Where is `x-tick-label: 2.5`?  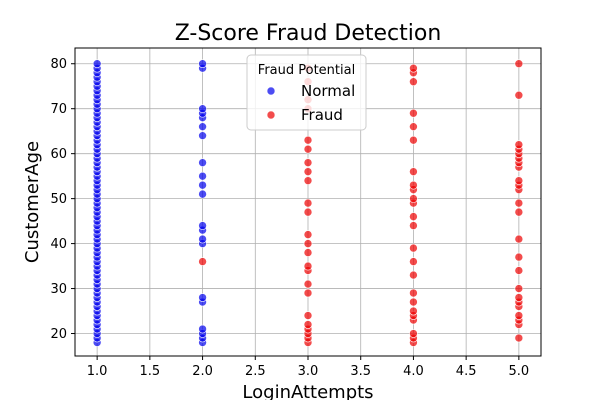 x-tick-label: 2.5 is located at coordinates (255, 371).